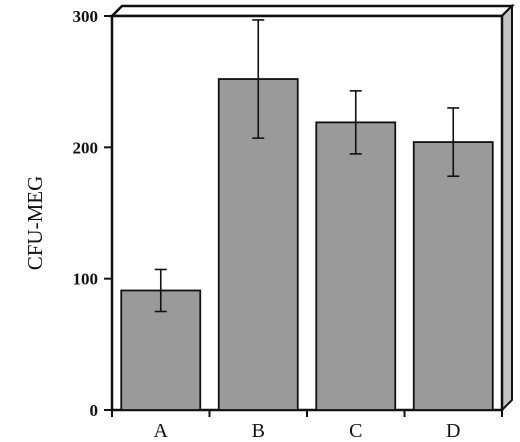 This screenshot has height=442, width=520. I want to click on y-tick-label-0: 0, so click(94, 410).